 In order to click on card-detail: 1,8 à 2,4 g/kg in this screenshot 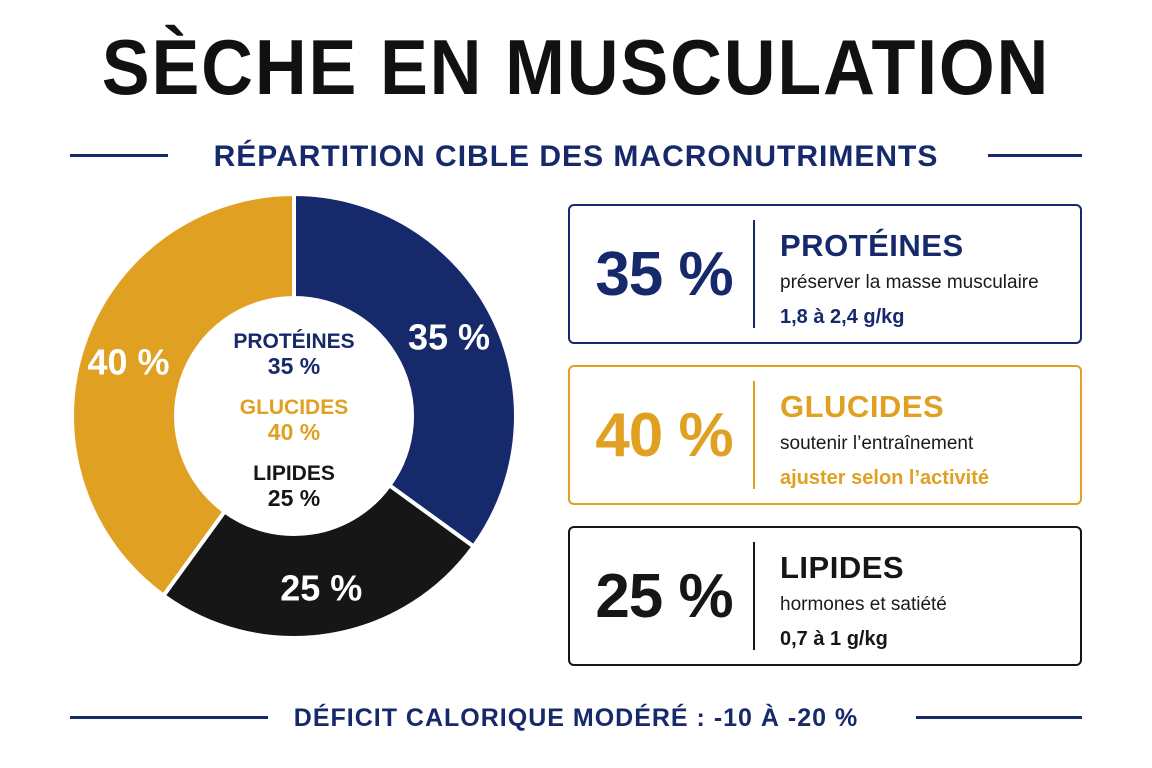, I will do `click(842, 317)`.